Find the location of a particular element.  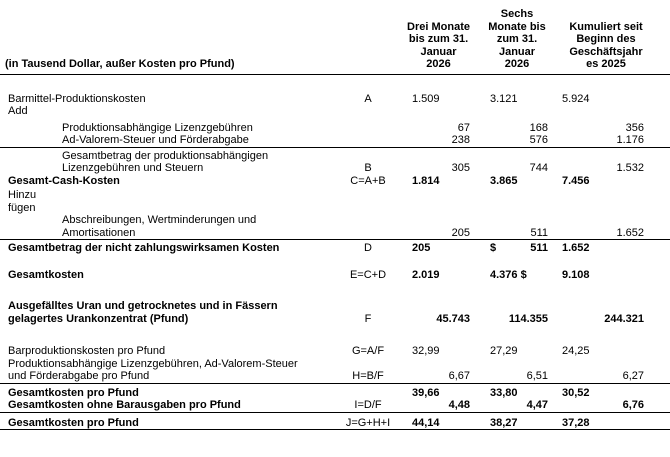

table-row: Add is located at coordinates (335, 111).